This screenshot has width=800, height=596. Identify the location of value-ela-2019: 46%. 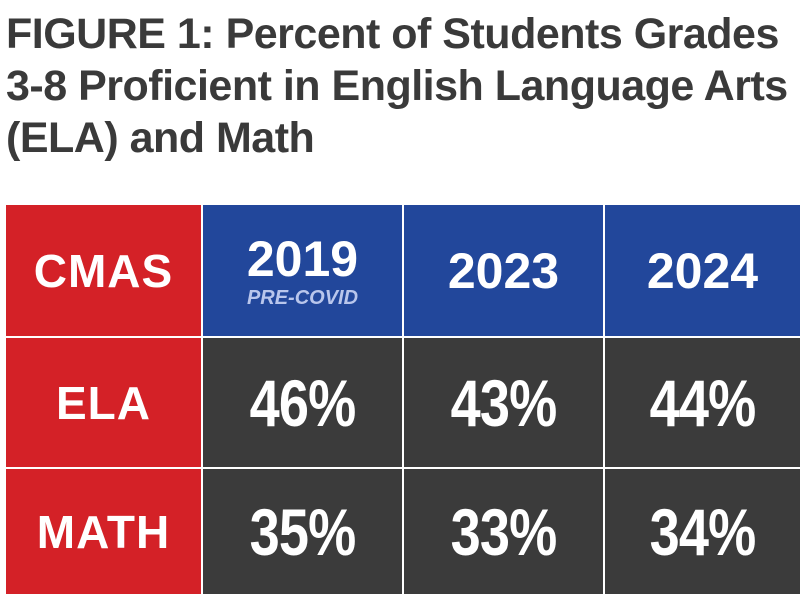
(303, 402).